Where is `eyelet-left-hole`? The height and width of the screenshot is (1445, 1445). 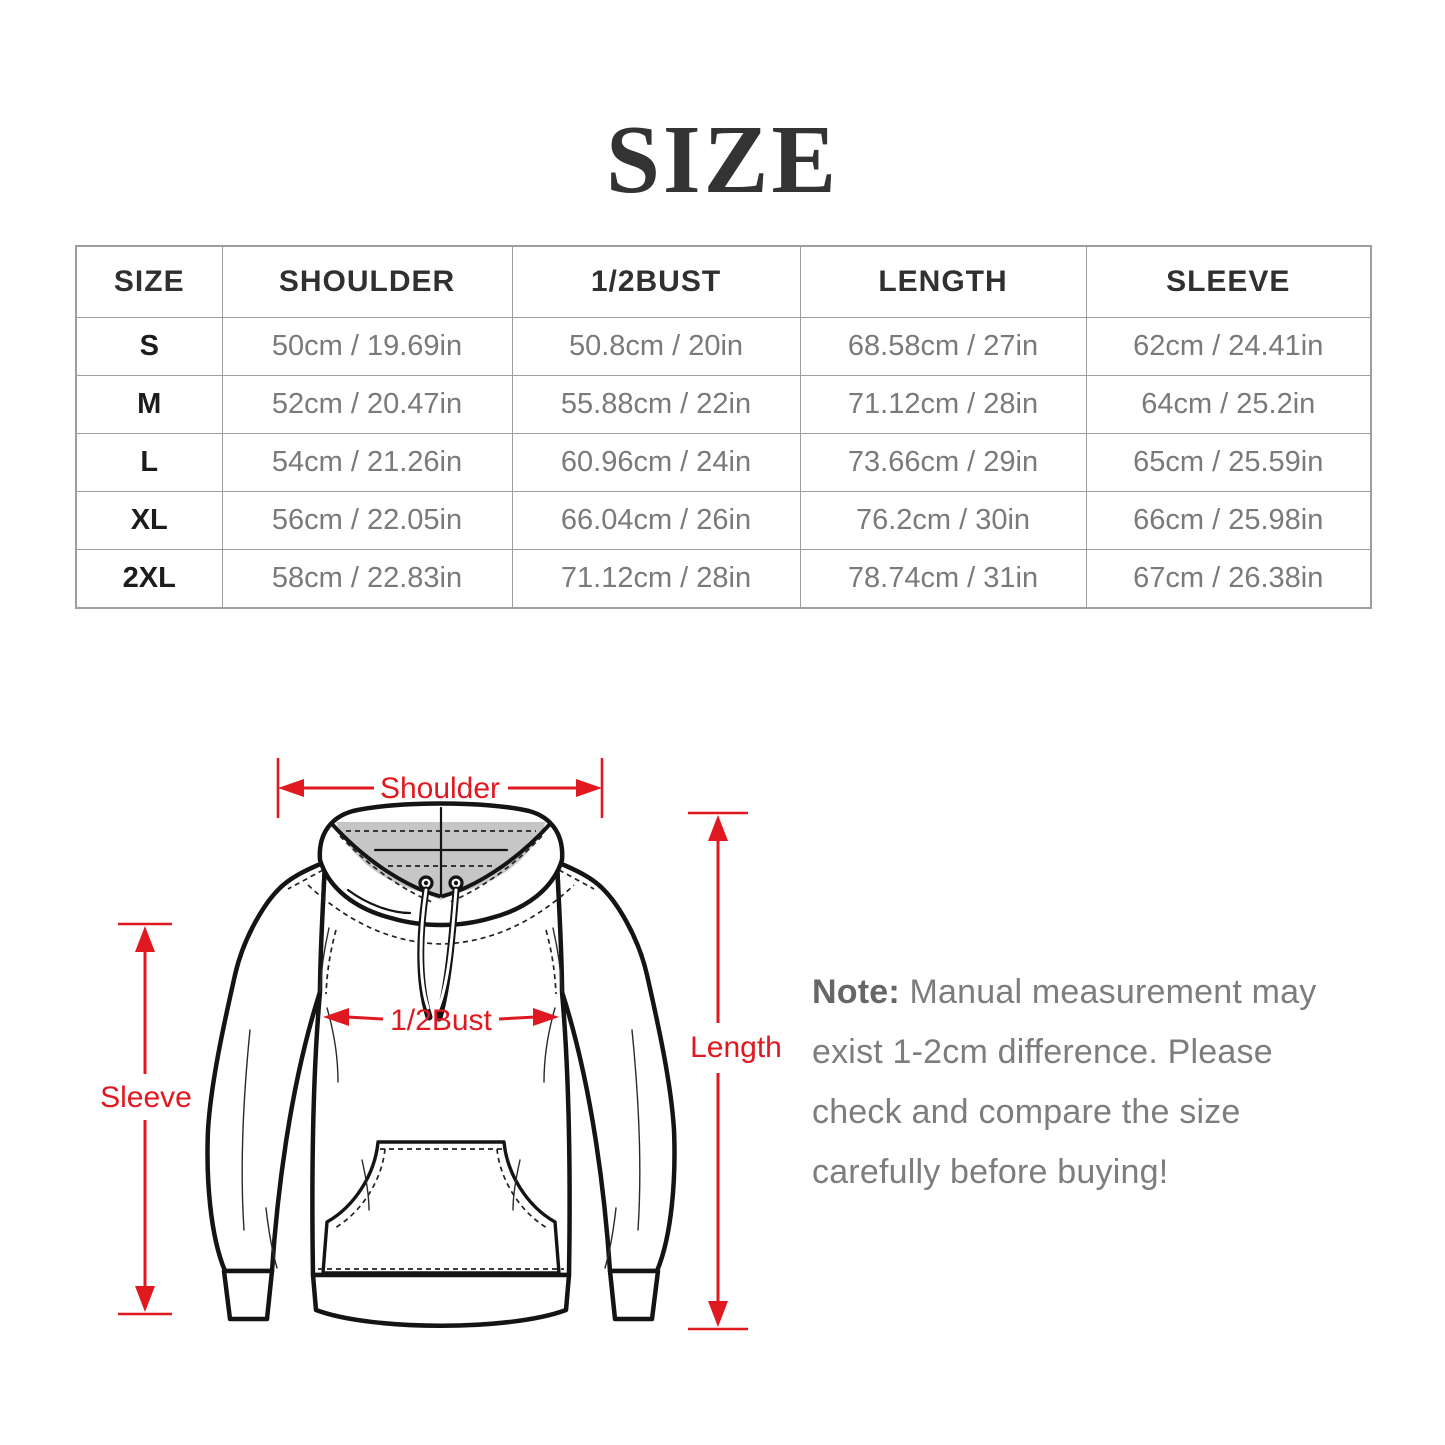
eyelet-left-hole is located at coordinates (426, 883).